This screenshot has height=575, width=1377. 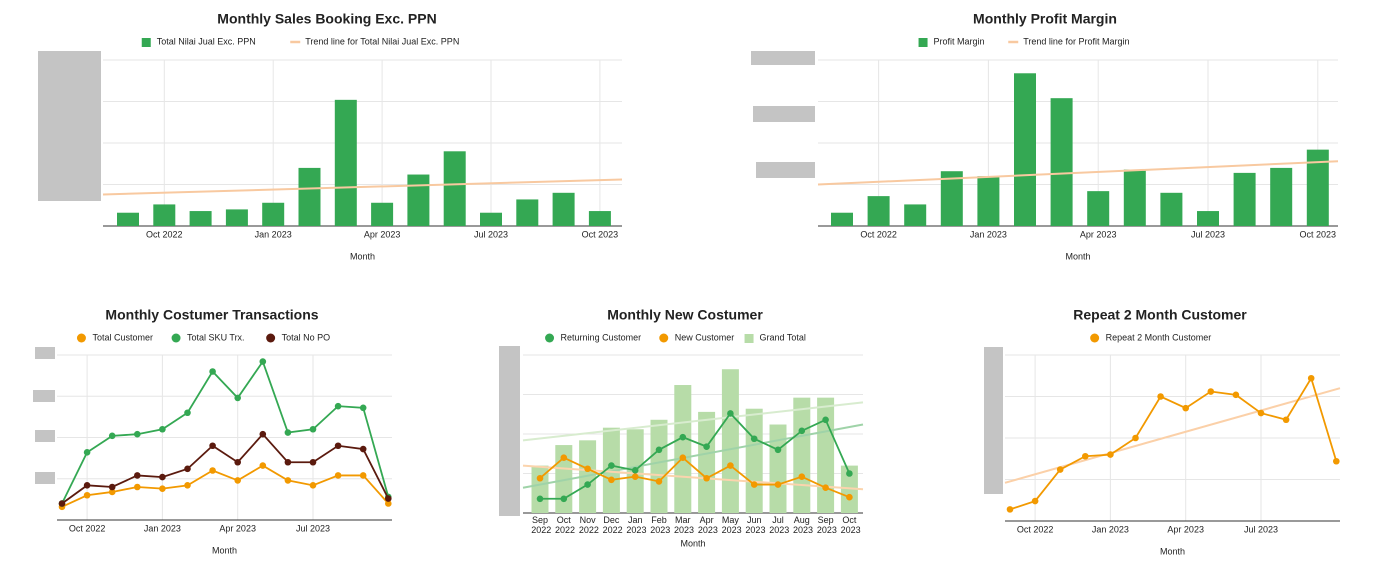 What do you see at coordinates (216, 337) in the screenshot?
I see `legend-label: Total SKU Trx.` at bounding box center [216, 337].